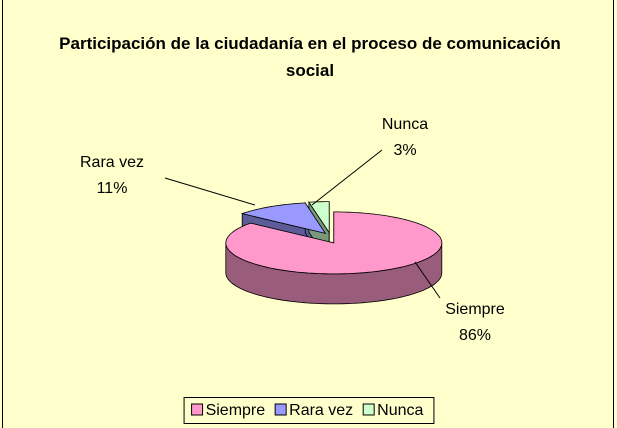 The width and height of the screenshot is (617, 428). Describe the element at coordinates (112, 162) in the screenshot. I see `data-label-name: Rara vez` at that location.